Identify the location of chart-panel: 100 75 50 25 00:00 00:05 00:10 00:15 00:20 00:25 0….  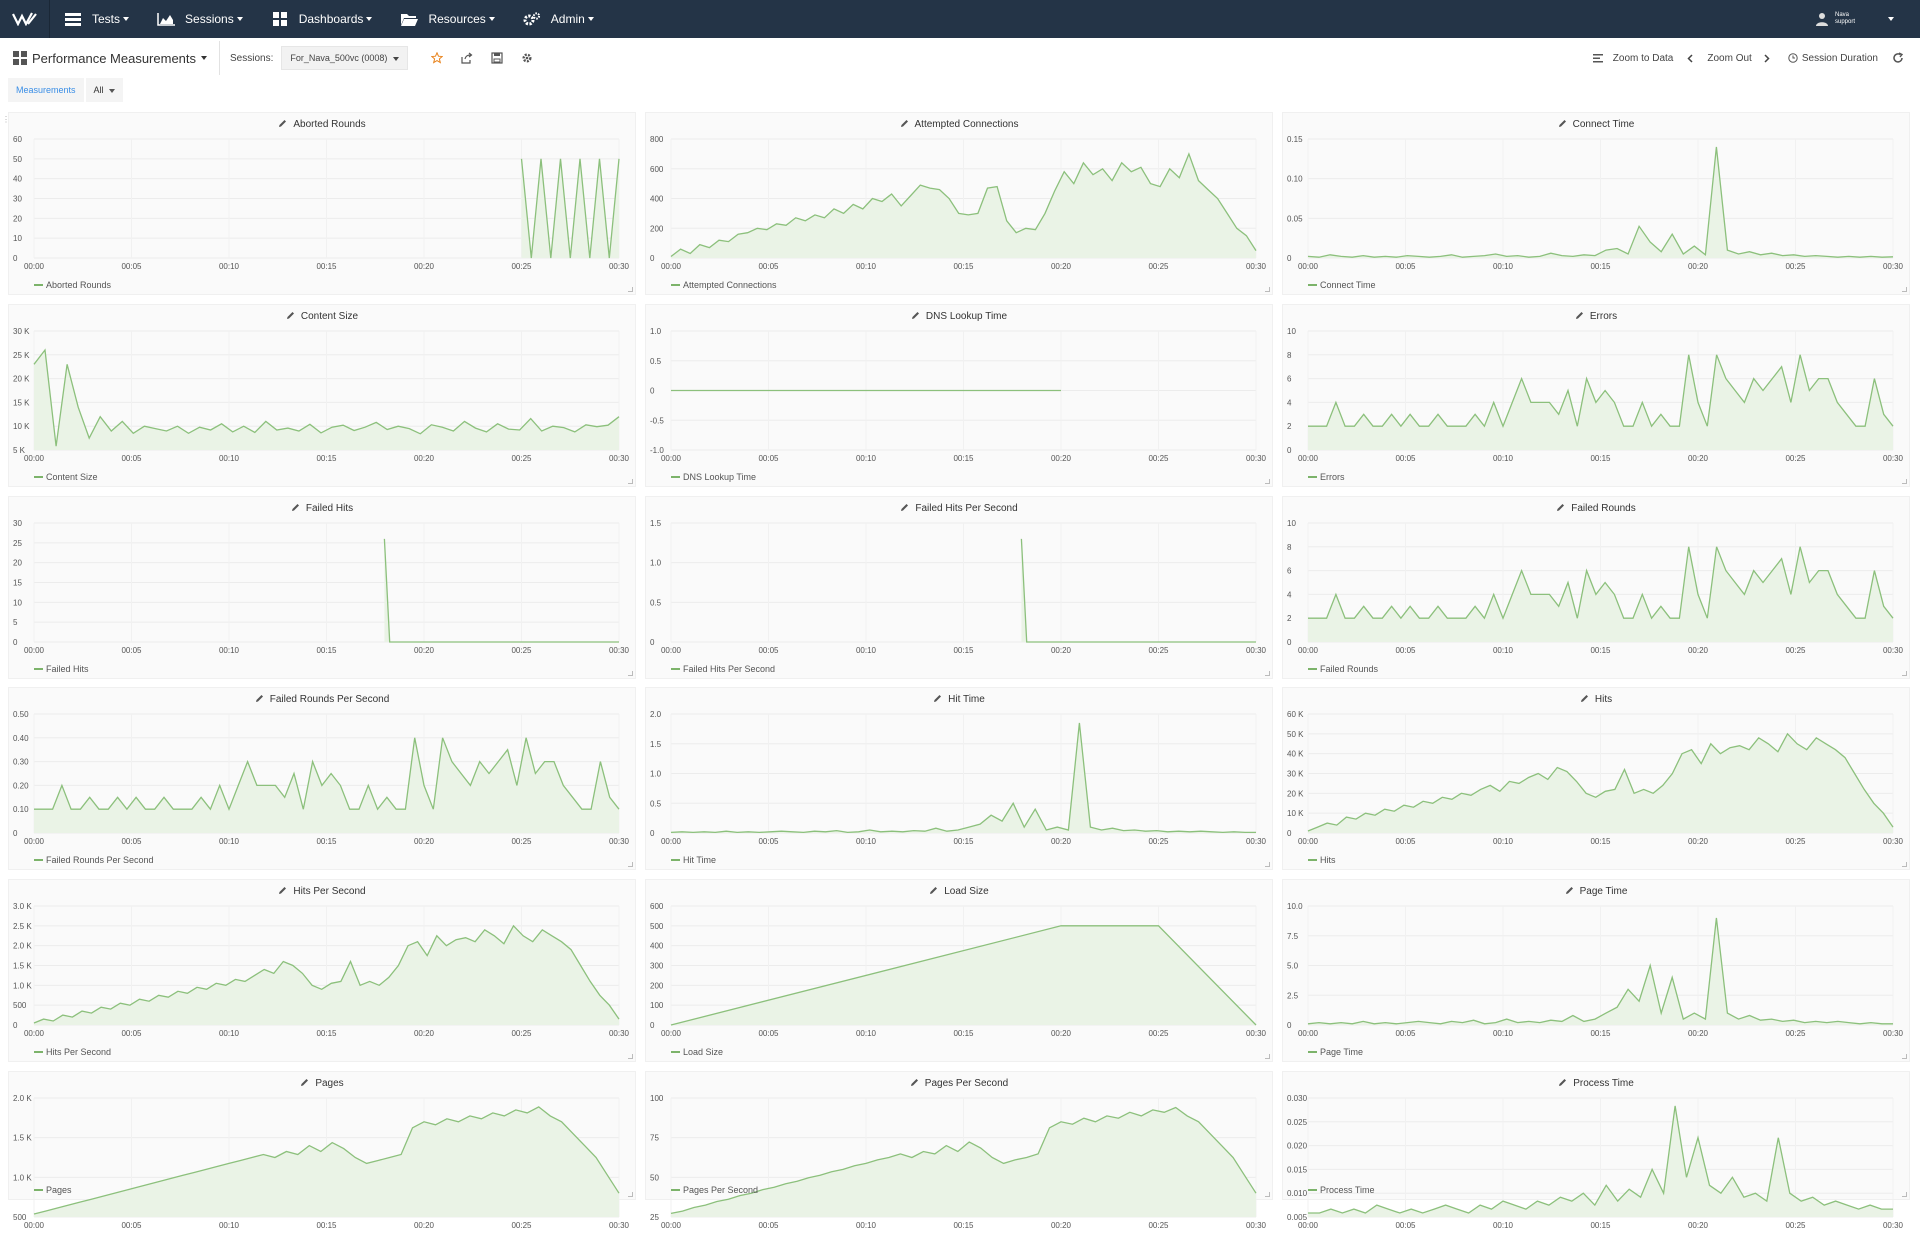
(959, 1150).